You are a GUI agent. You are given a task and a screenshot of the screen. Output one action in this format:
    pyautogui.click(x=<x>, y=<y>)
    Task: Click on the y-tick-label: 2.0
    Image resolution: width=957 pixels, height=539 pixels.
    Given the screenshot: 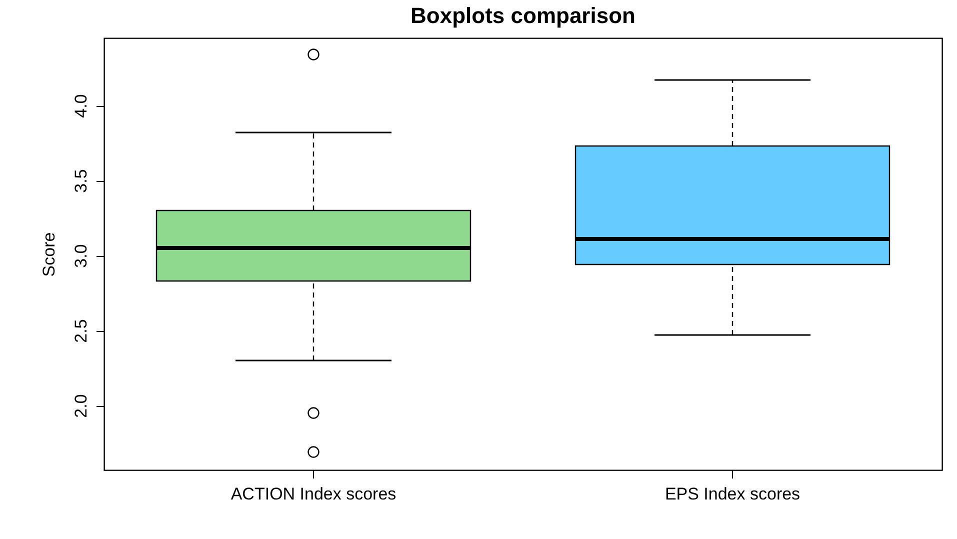 What is the action you would take?
    pyautogui.click(x=81, y=406)
    